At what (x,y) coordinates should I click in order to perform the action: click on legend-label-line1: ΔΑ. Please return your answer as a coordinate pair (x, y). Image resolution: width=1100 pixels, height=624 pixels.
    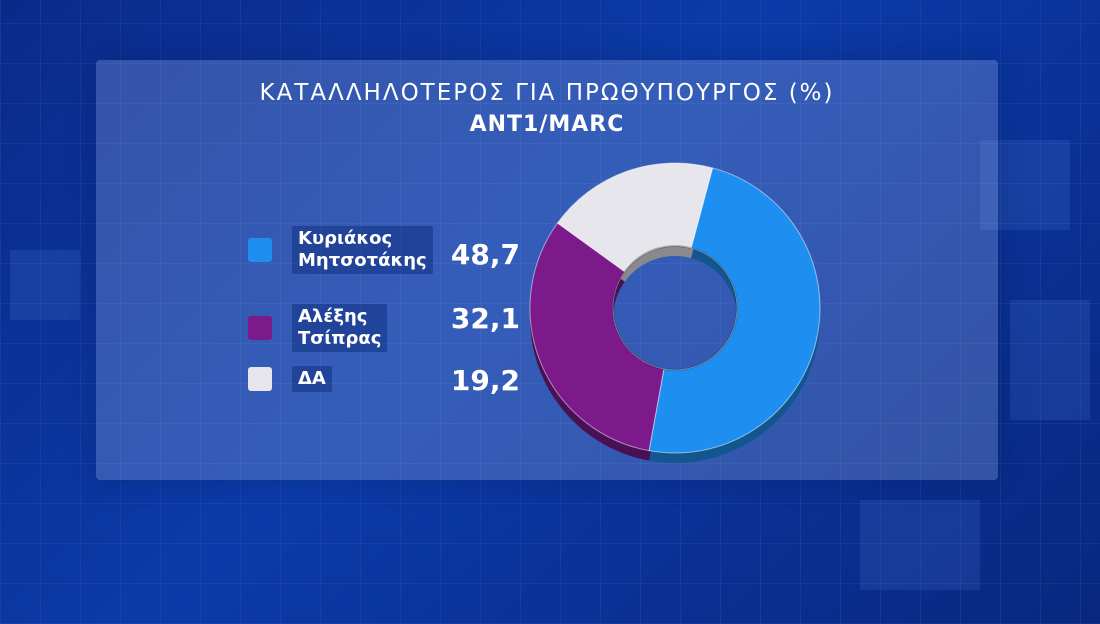
    Looking at the image, I should click on (312, 378).